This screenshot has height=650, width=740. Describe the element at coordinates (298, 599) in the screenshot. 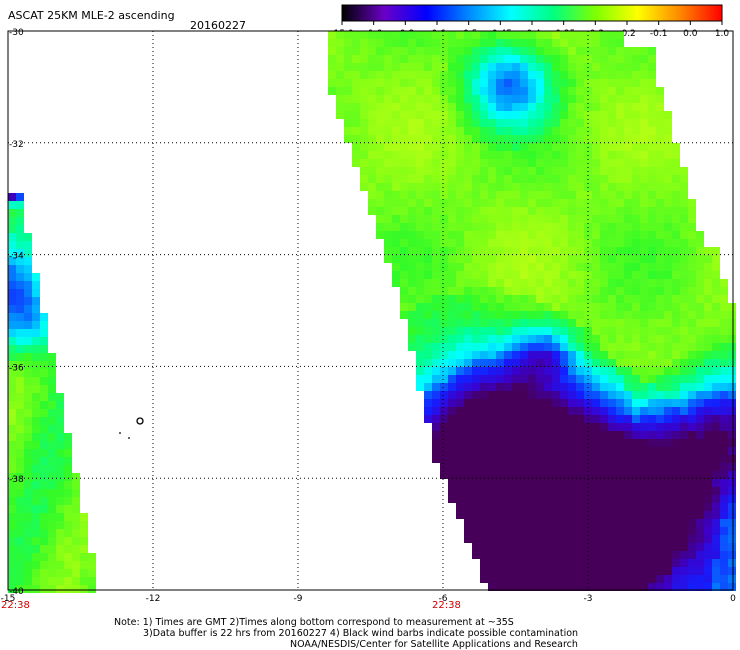

I see `lon-label: -9` at that location.